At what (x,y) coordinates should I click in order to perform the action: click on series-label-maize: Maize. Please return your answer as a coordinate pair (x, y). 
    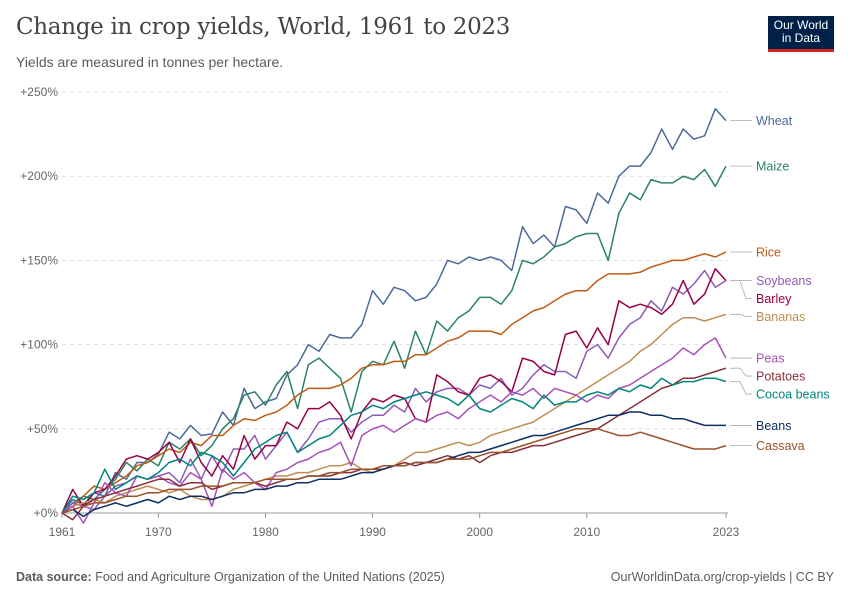
    Looking at the image, I should click on (772, 167).